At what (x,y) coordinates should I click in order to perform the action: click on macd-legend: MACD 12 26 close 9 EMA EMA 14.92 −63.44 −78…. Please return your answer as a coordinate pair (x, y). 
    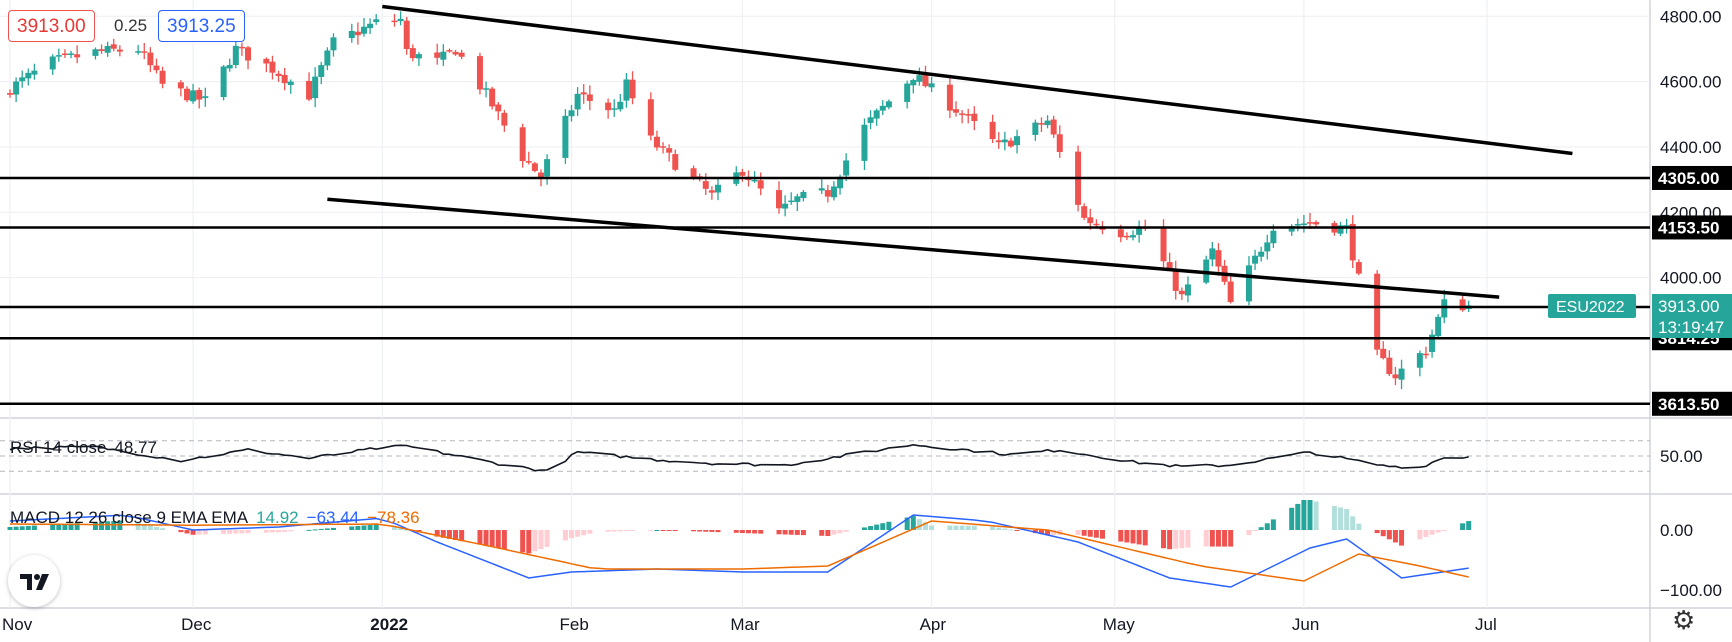
    Looking at the image, I should click on (219, 518).